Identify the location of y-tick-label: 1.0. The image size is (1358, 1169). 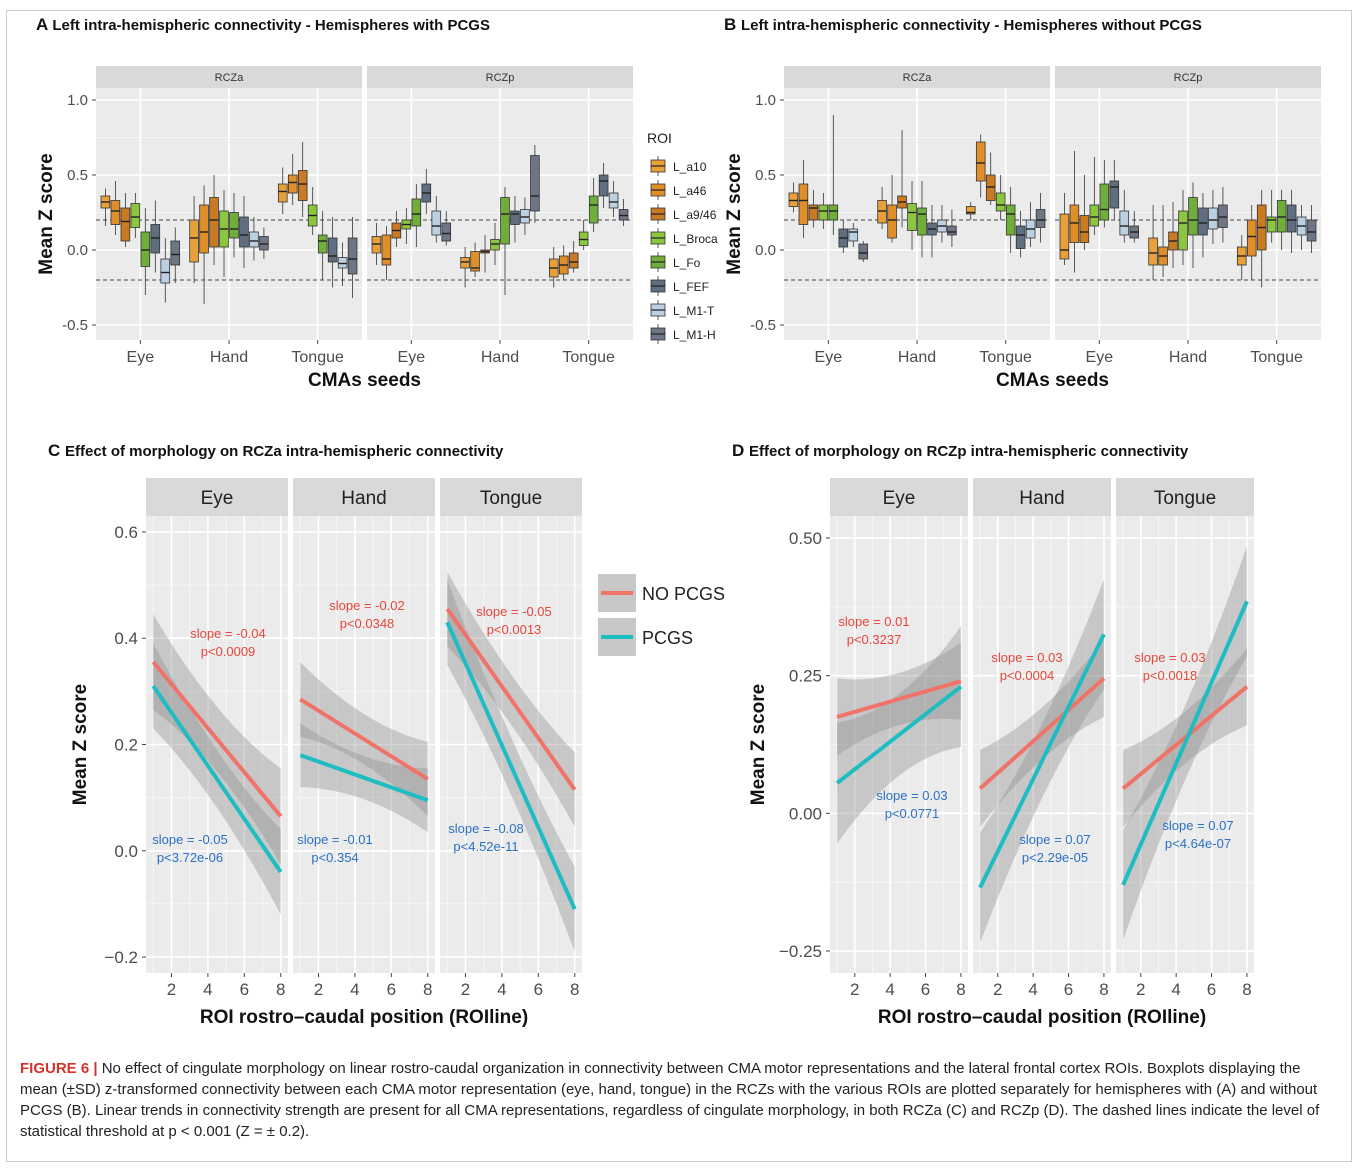
(765, 100).